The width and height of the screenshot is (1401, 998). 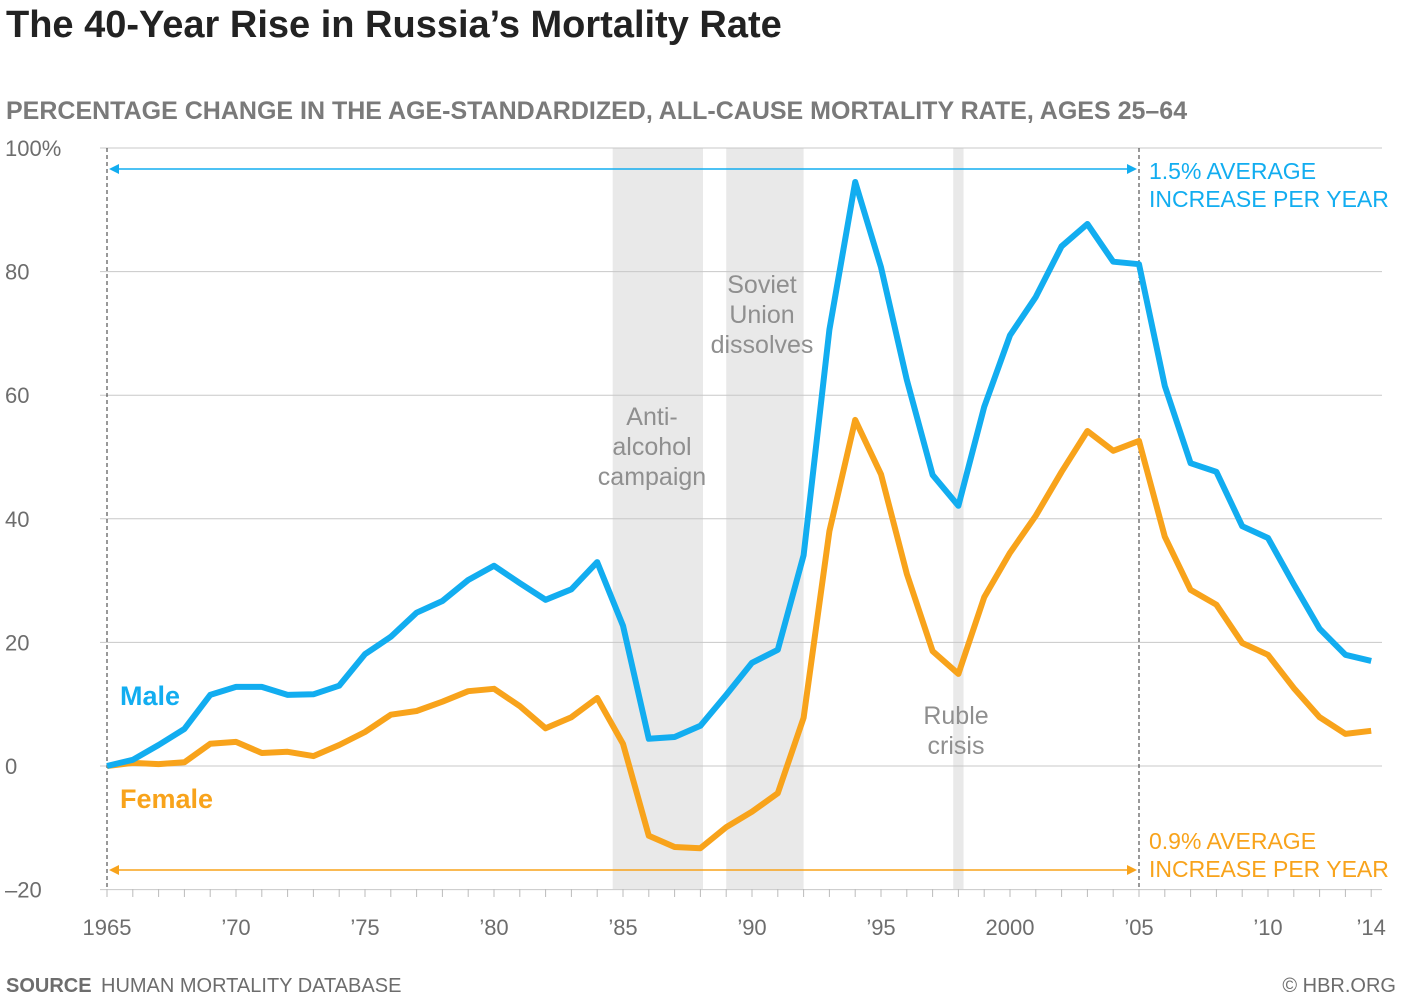 I want to click on series-label: Female, so click(x=166, y=799).